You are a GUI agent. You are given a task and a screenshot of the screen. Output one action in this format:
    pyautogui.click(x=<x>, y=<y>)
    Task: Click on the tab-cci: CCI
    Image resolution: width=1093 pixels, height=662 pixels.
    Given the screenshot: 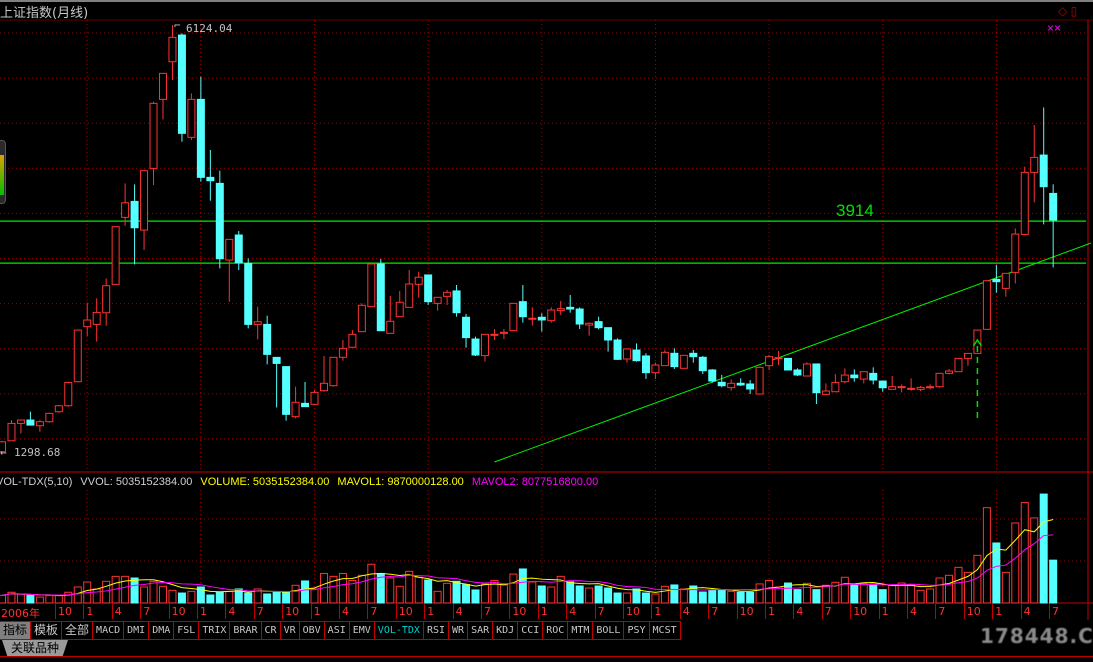 What is the action you would take?
    pyautogui.click(x=531, y=630)
    